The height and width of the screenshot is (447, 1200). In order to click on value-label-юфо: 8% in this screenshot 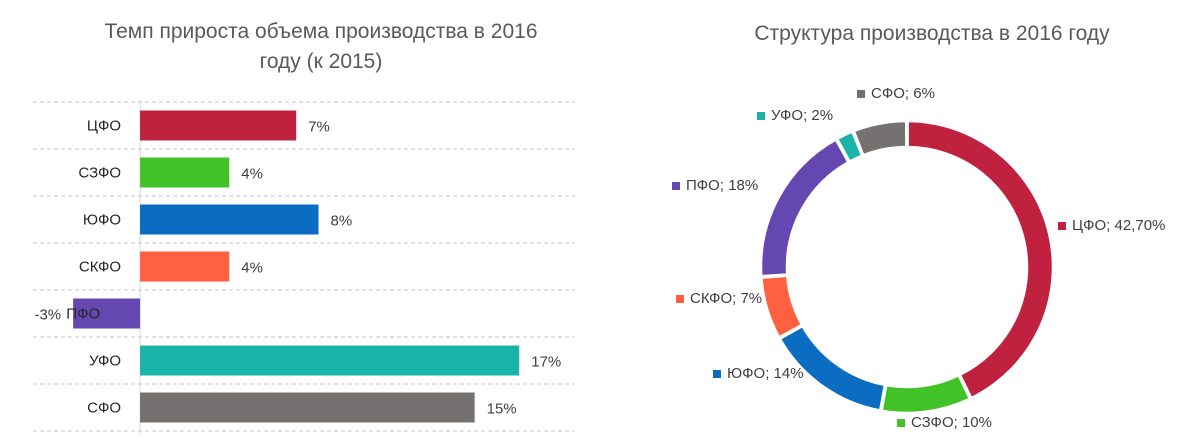, I will do `click(341, 221)`.